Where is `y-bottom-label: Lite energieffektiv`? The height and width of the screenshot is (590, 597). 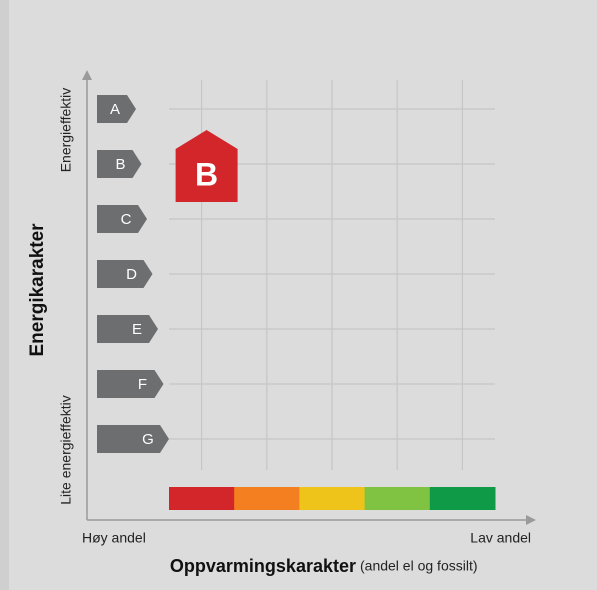 y-bottom-label: Lite energieffektiv is located at coordinates (66, 449).